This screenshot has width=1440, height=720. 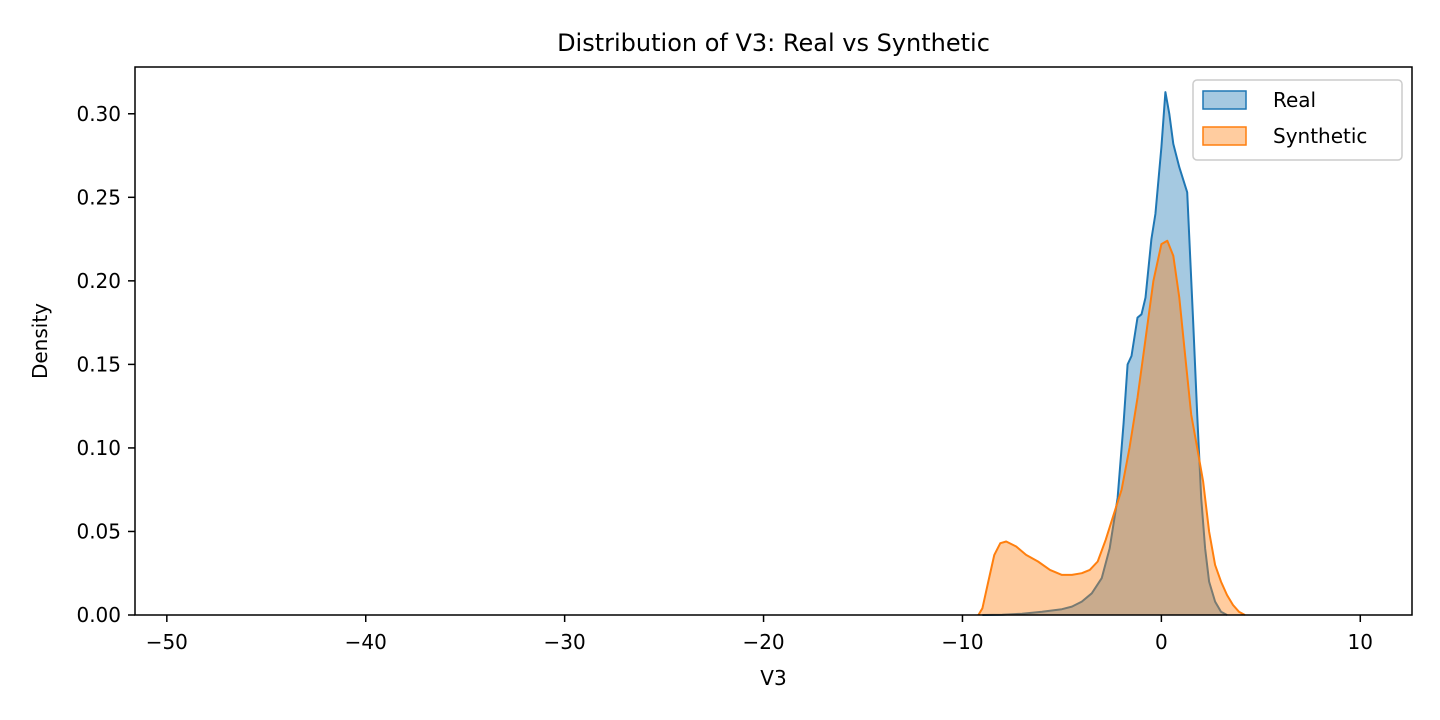 I want to click on series-area-real, so click(x=1104, y=354).